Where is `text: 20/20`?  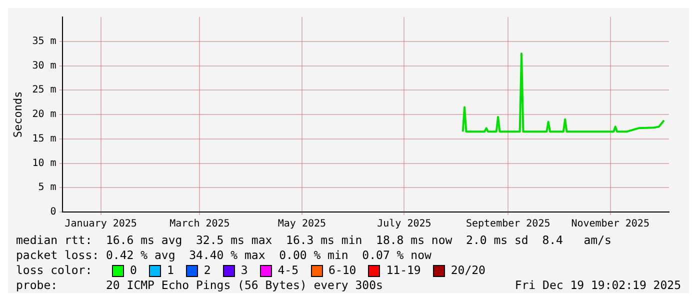 text: 20/20 is located at coordinates (468, 270).